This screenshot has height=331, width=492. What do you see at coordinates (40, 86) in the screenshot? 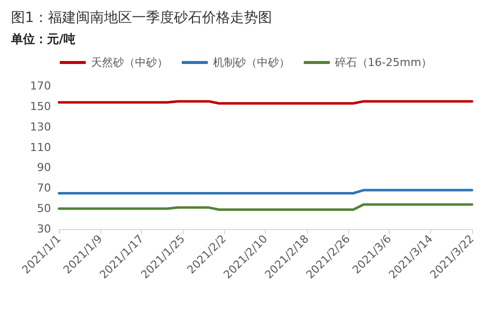
I see `y-tick-label: 170` at bounding box center [40, 86].